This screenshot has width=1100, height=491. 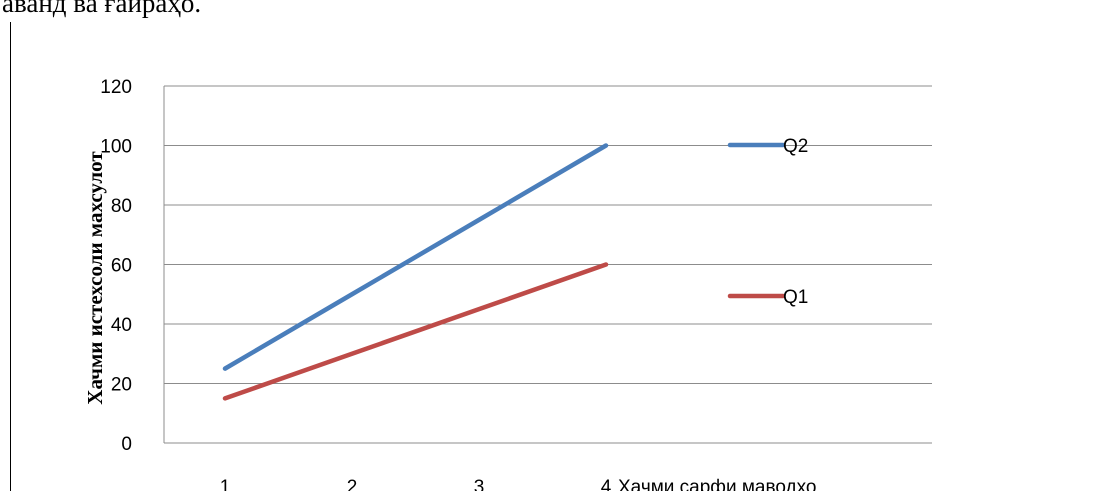 I want to click on frame-border, so click(x=10, y=256).